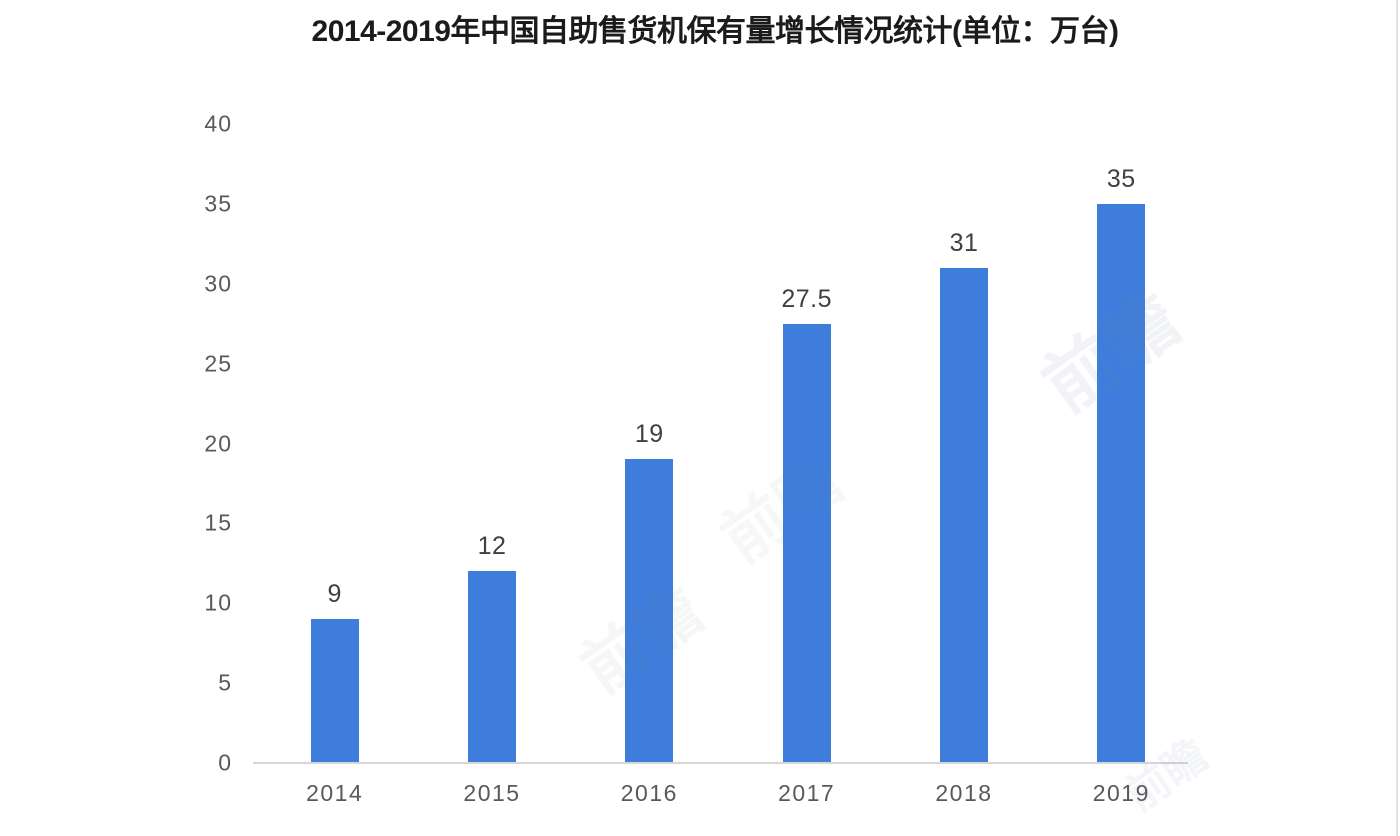 The height and width of the screenshot is (836, 1400). I want to click on bar-value-label: 27.5, so click(806, 298).